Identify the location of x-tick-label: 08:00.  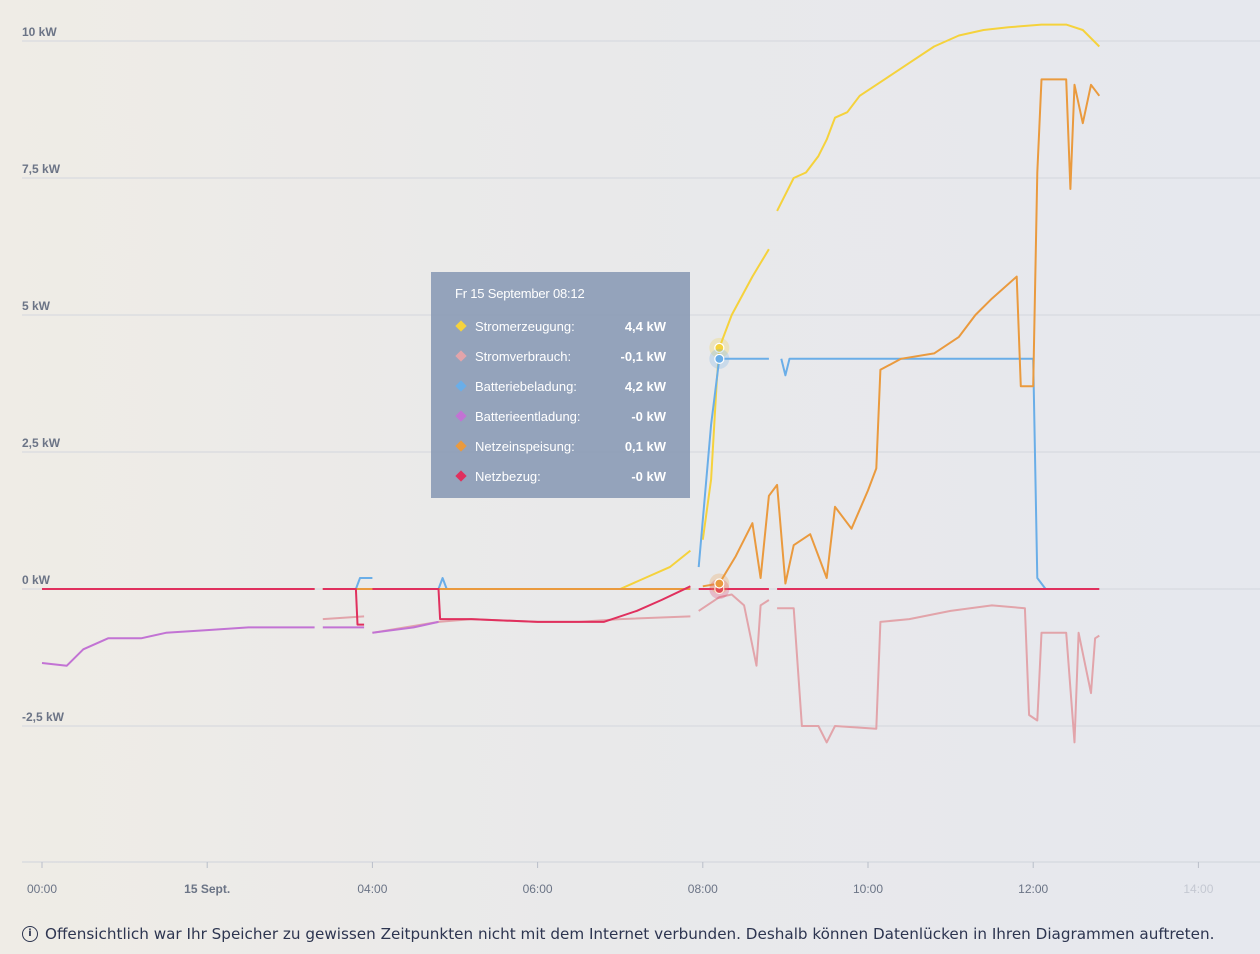
(703, 889).